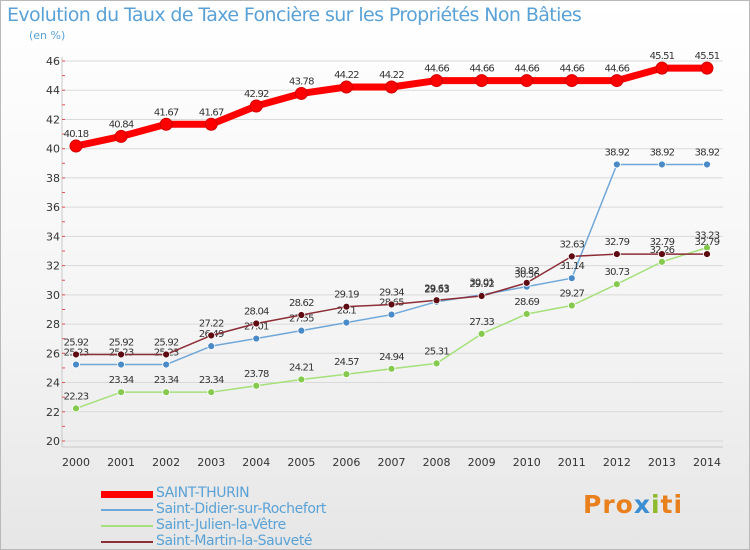 This screenshot has height=550, width=750. What do you see at coordinates (301, 303) in the screenshot?
I see `data-label: 28.62` at bounding box center [301, 303].